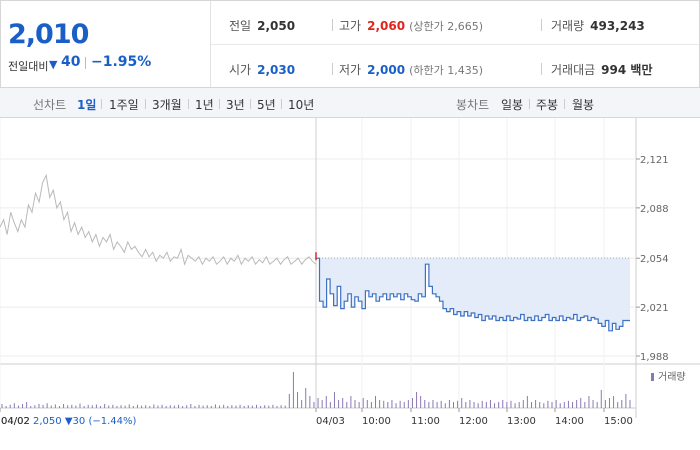  What do you see at coordinates (50, 105) in the screenshot?
I see `line-chart-label: 선차트` at bounding box center [50, 105].